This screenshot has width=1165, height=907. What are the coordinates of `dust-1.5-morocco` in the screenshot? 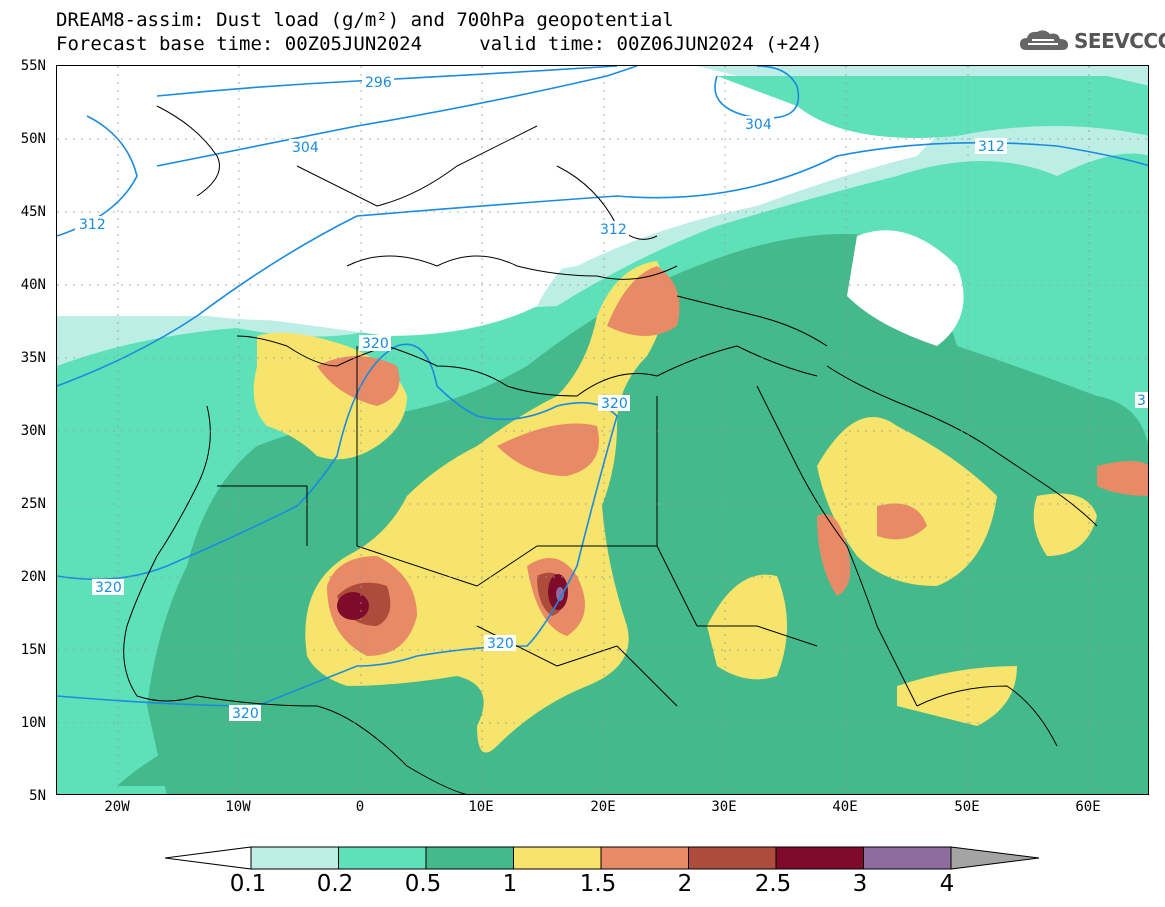 It's located at (358, 381).